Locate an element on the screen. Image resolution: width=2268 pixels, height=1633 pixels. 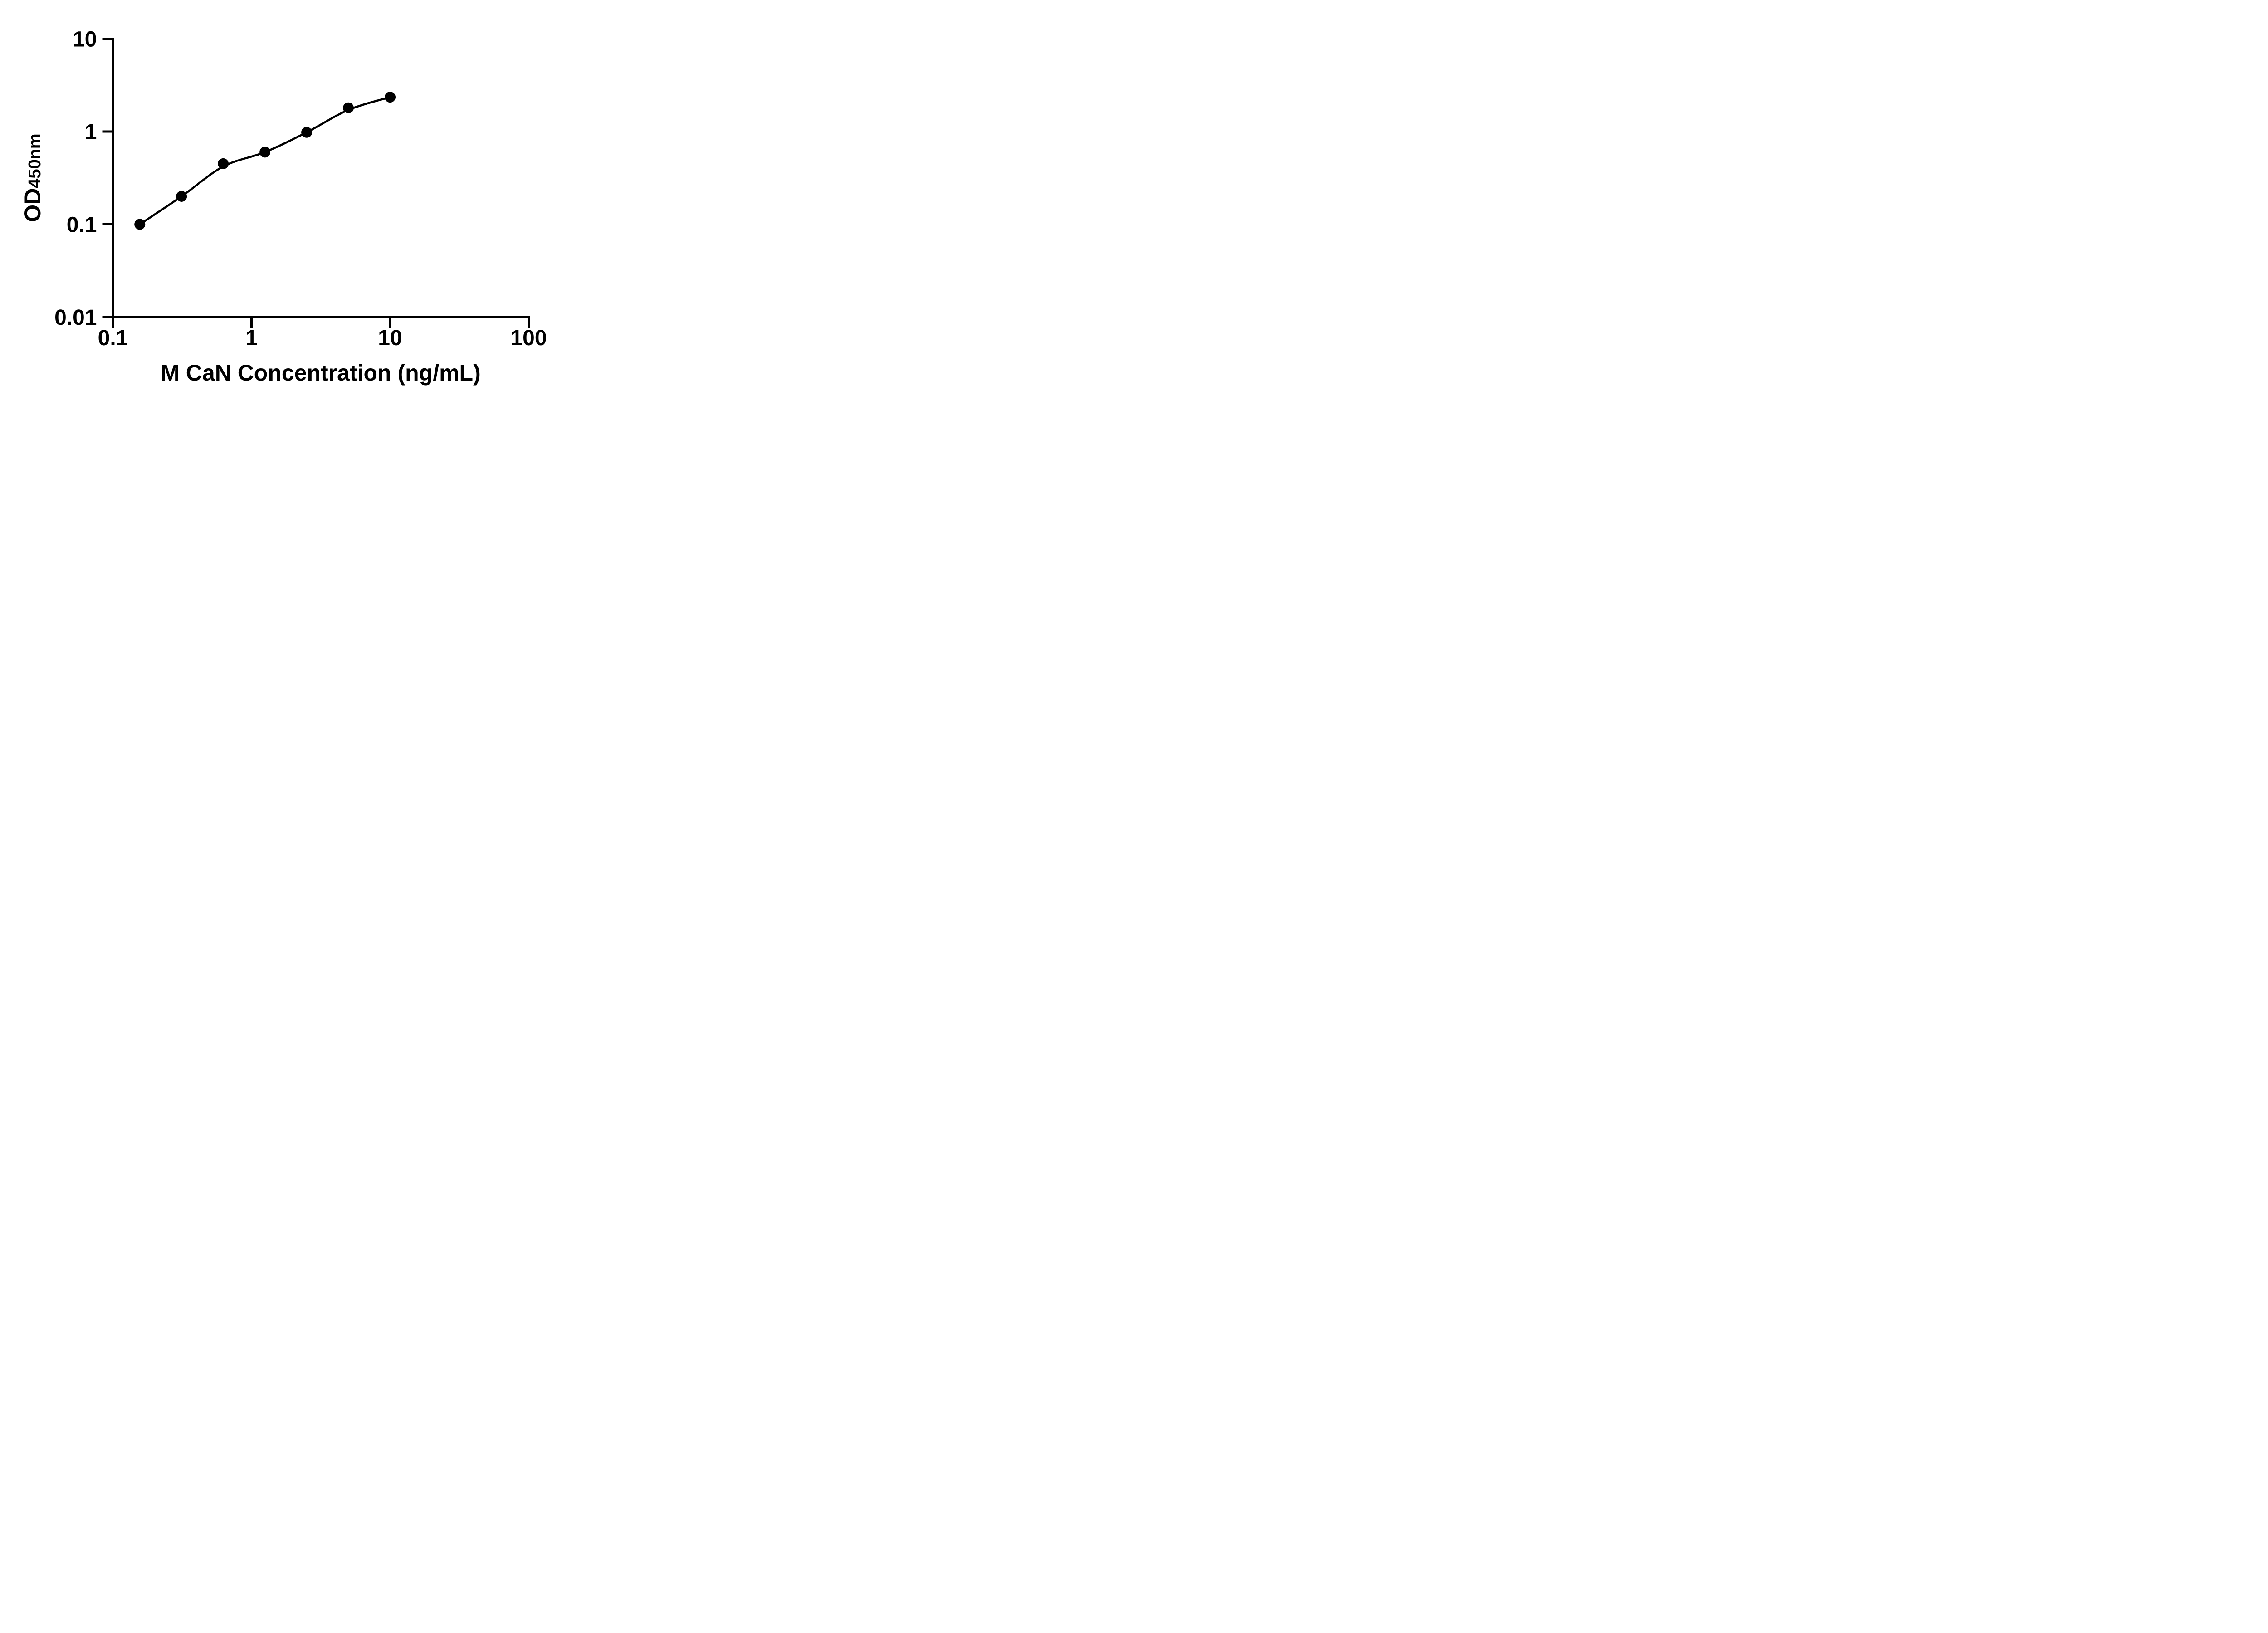
y-tick-label: 0.01 is located at coordinates (75, 318).